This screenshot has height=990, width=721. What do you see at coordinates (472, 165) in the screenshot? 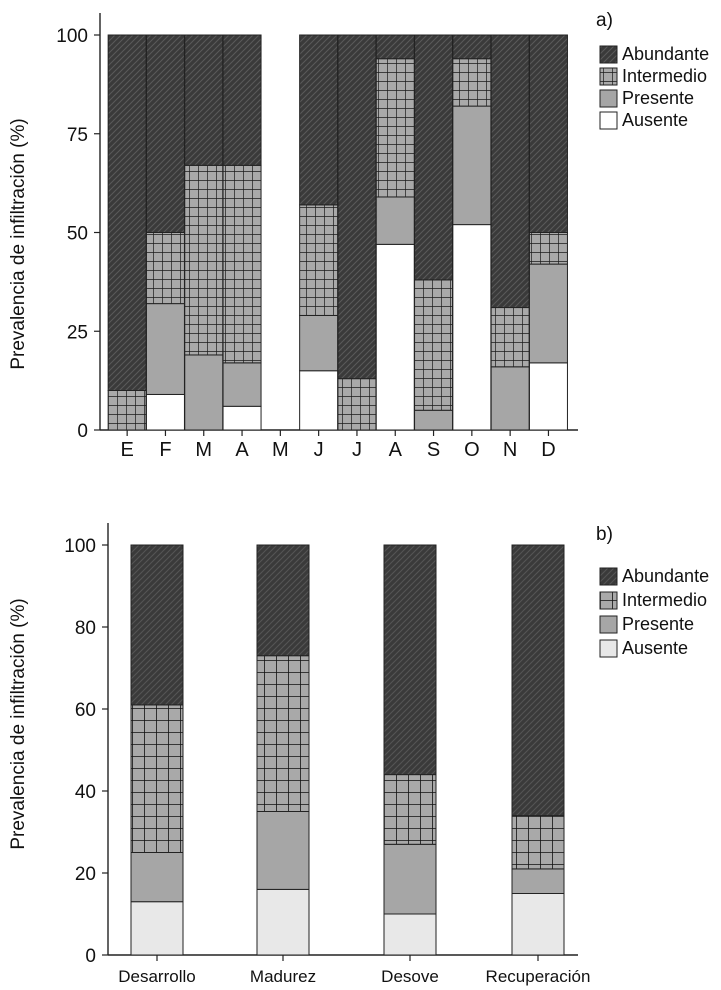
I see `bar-segment-o-presente` at bounding box center [472, 165].